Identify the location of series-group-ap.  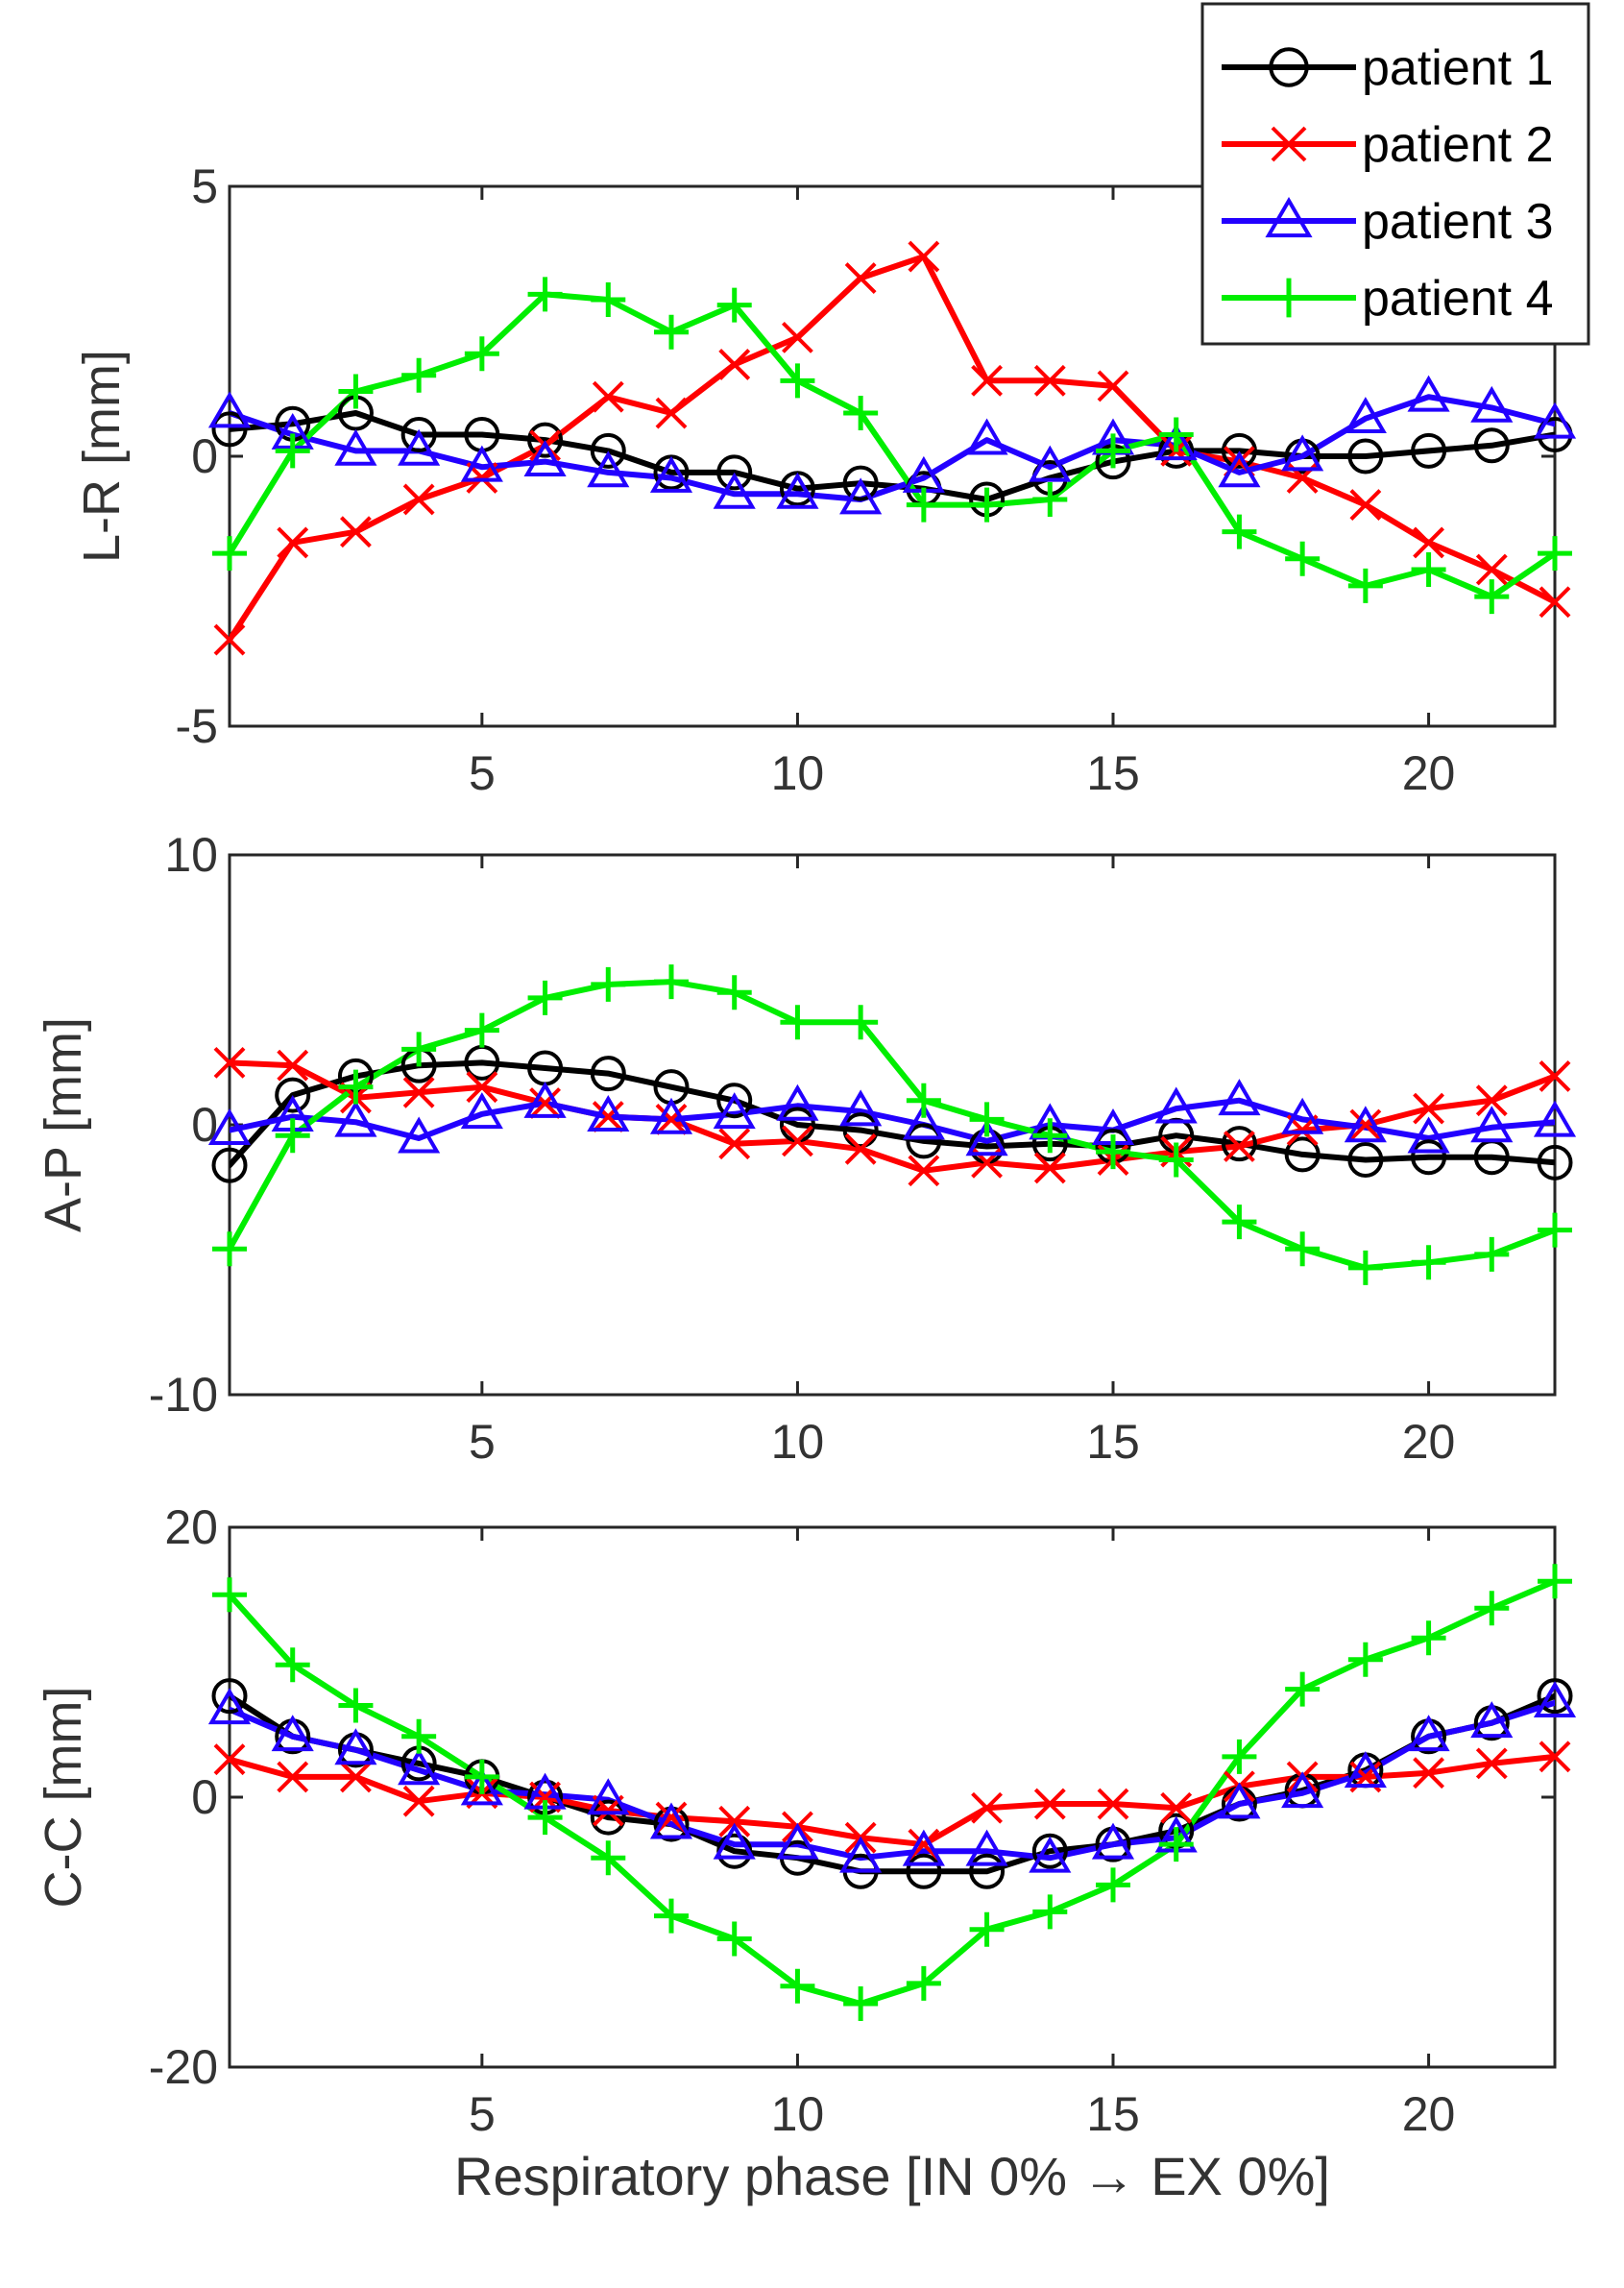
(892, 1125).